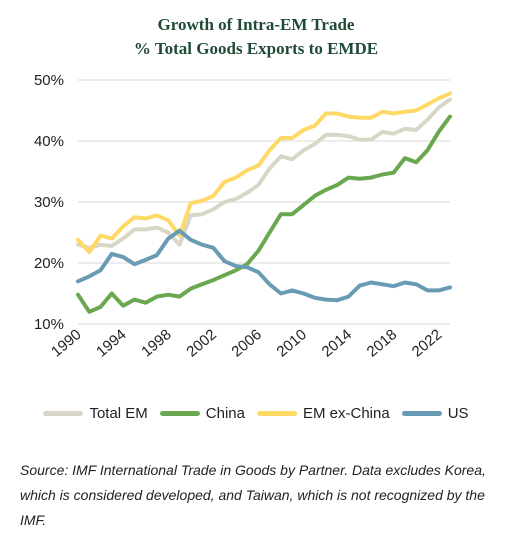 Image resolution: width=512 pixels, height=554 pixels. Describe the element at coordinates (49, 141) in the screenshot. I see `y-tick-label: 40%` at that location.